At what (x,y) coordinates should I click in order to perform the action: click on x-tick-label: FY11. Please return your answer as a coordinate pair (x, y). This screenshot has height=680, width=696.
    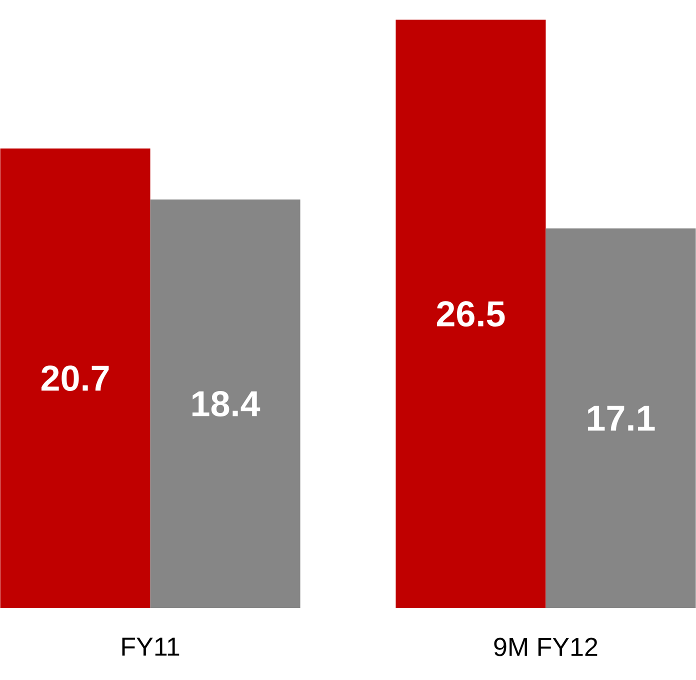
    Looking at the image, I should click on (151, 647).